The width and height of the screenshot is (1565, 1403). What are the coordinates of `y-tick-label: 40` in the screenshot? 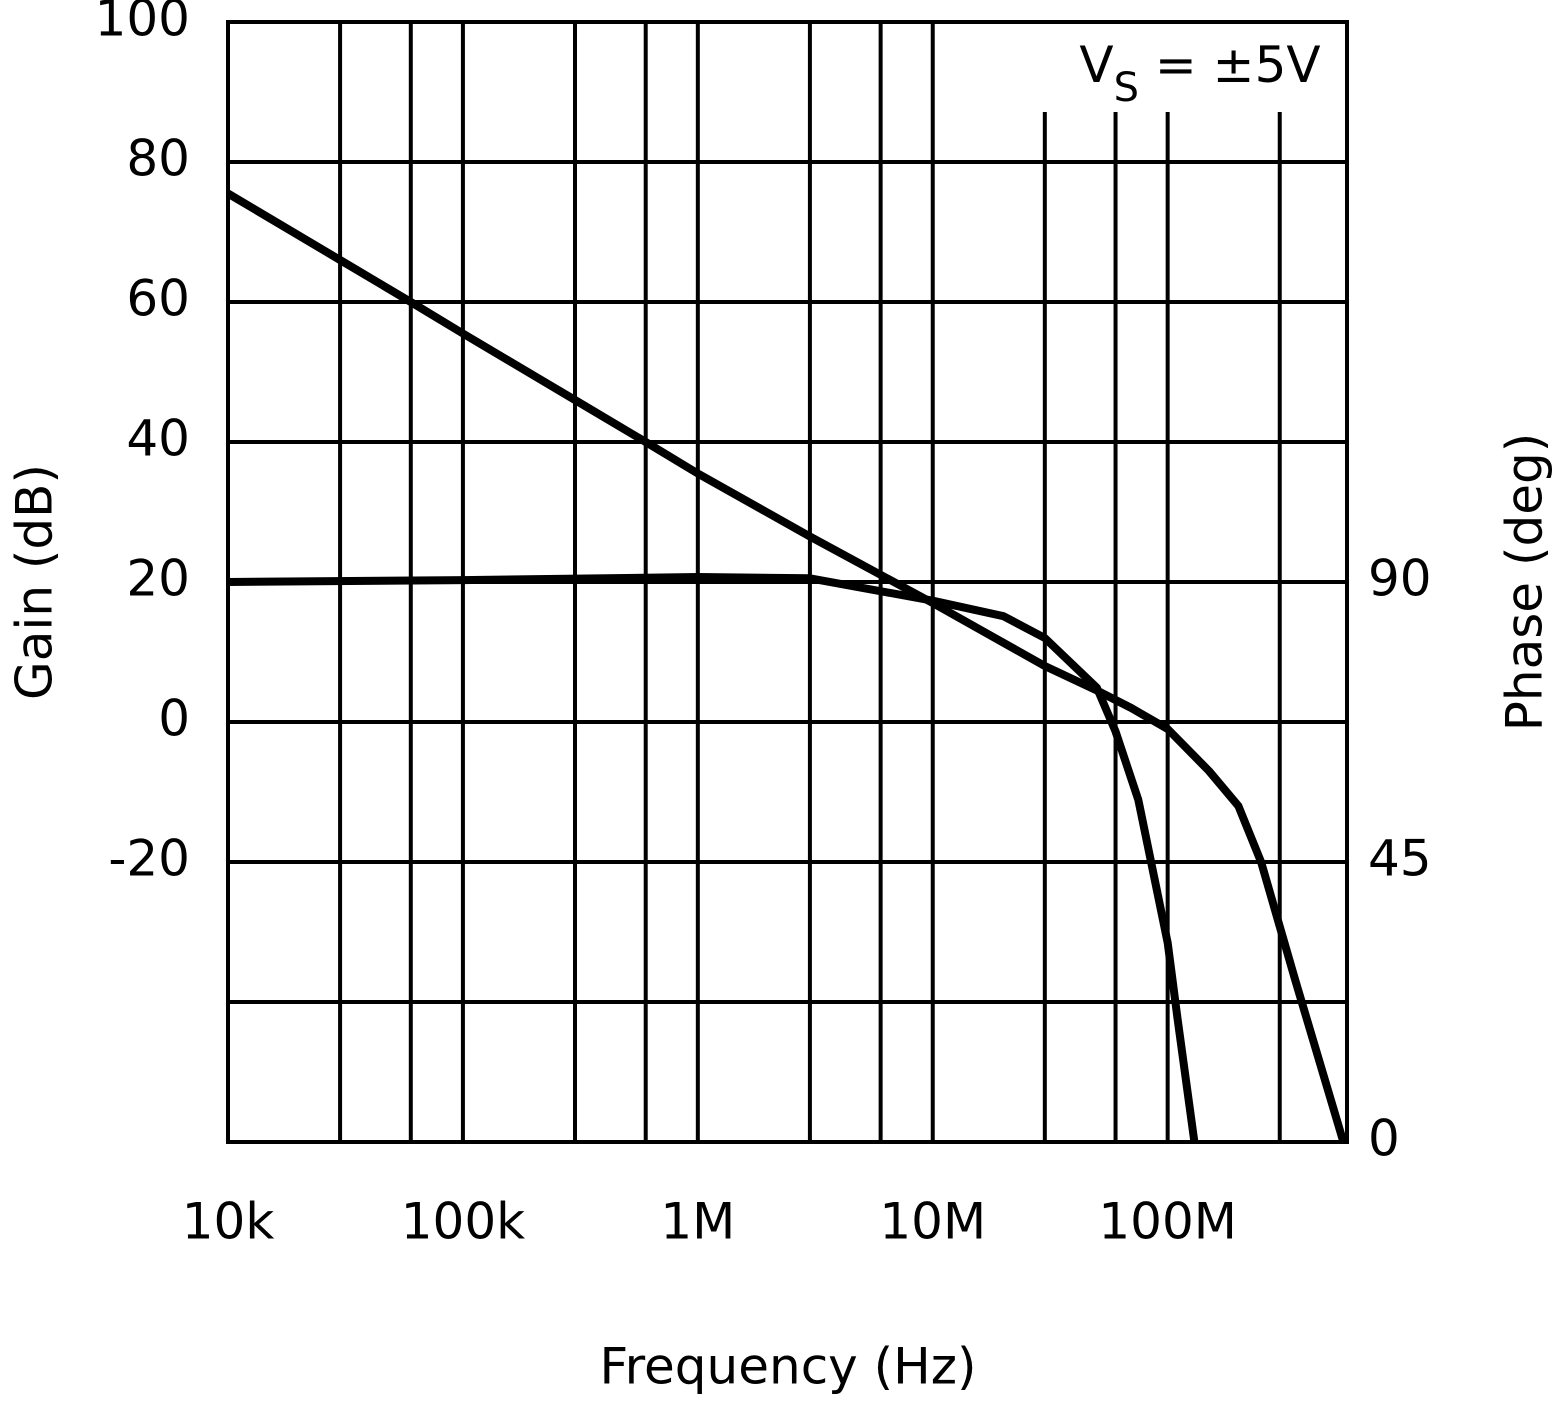 It's located at (158, 439).